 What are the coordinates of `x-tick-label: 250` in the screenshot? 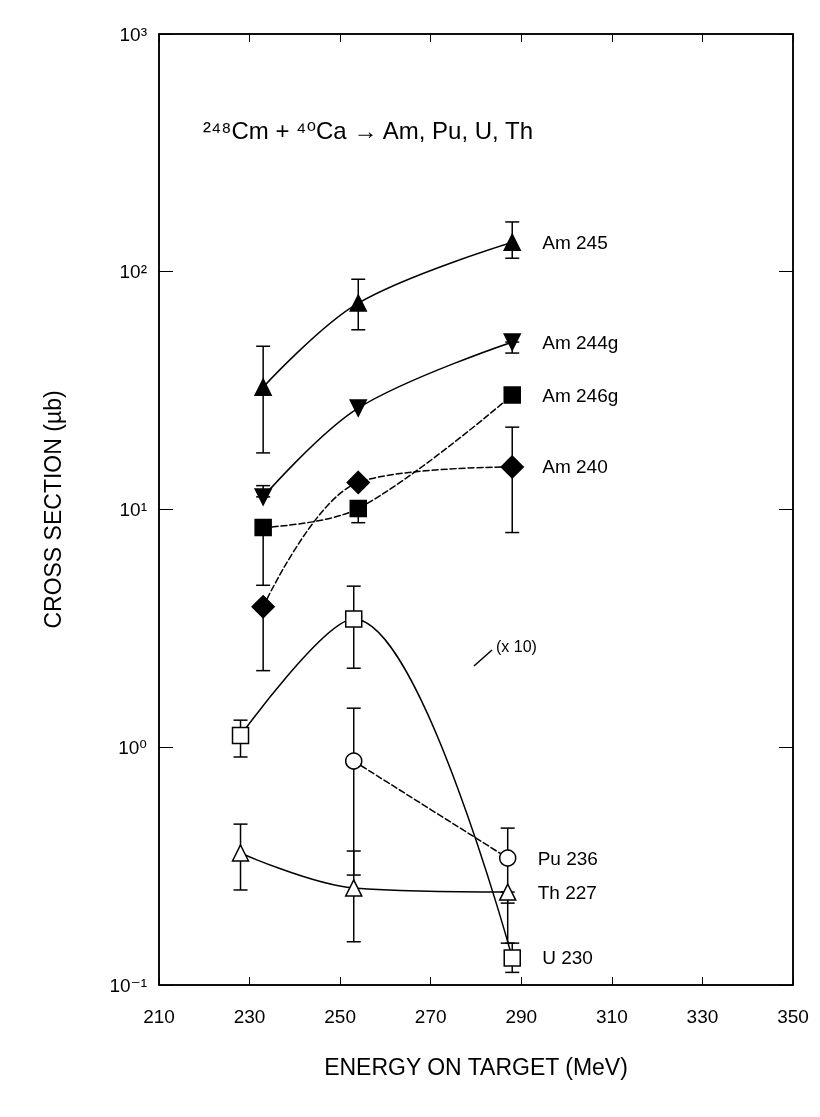 It's located at (340, 1016).